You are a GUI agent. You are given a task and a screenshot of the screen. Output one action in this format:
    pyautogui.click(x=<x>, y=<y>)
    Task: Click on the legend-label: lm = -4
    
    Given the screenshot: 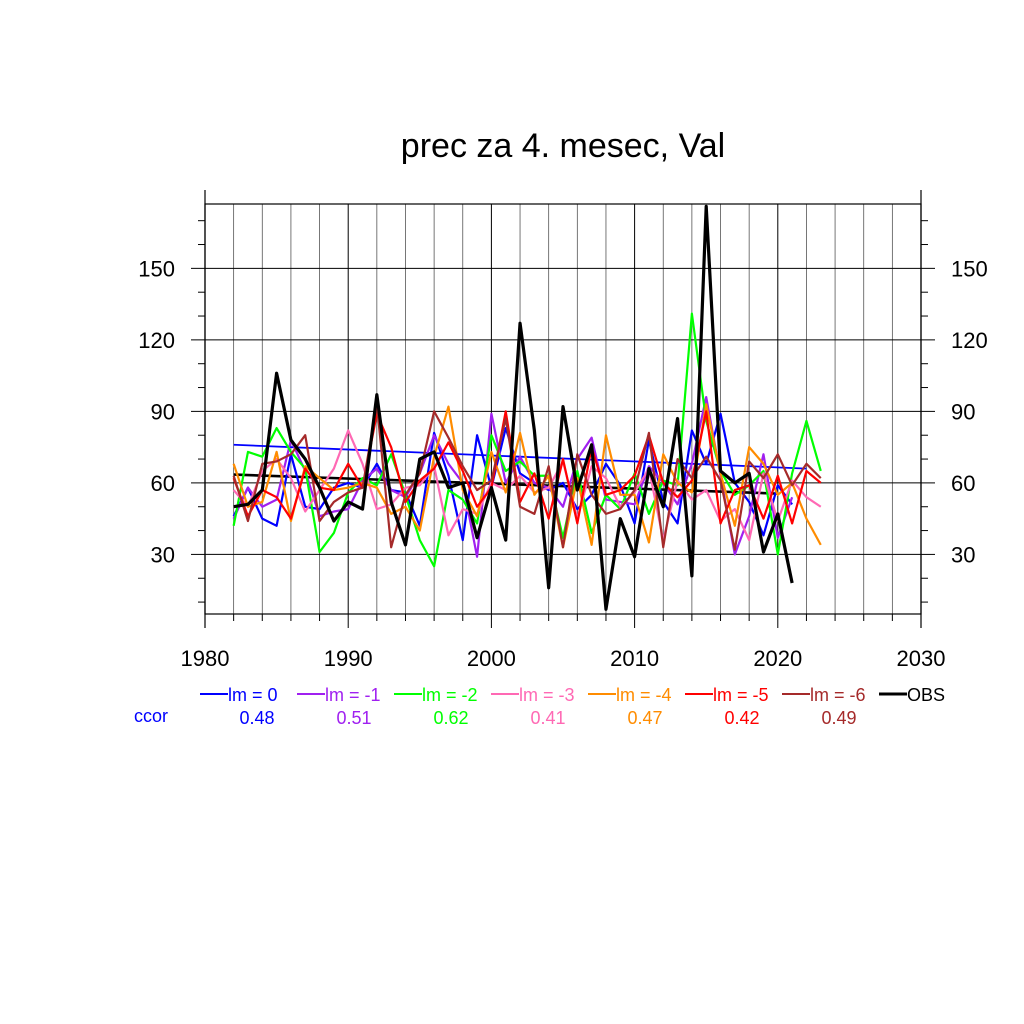 What is the action you would take?
    pyautogui.click(x=644, y=695)
    